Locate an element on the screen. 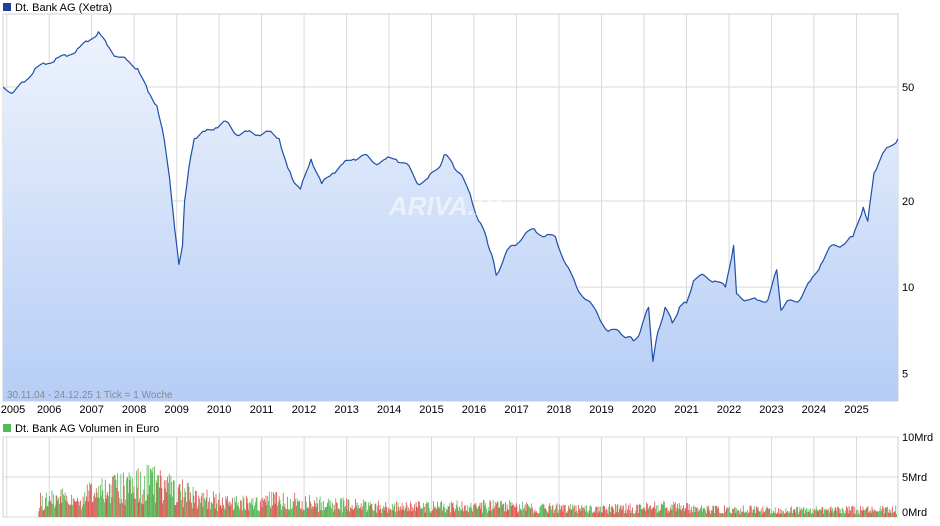 The height and width of the screenshot is (526, 940). x-tick-label: 2017 is located at coordinates (516, 410).